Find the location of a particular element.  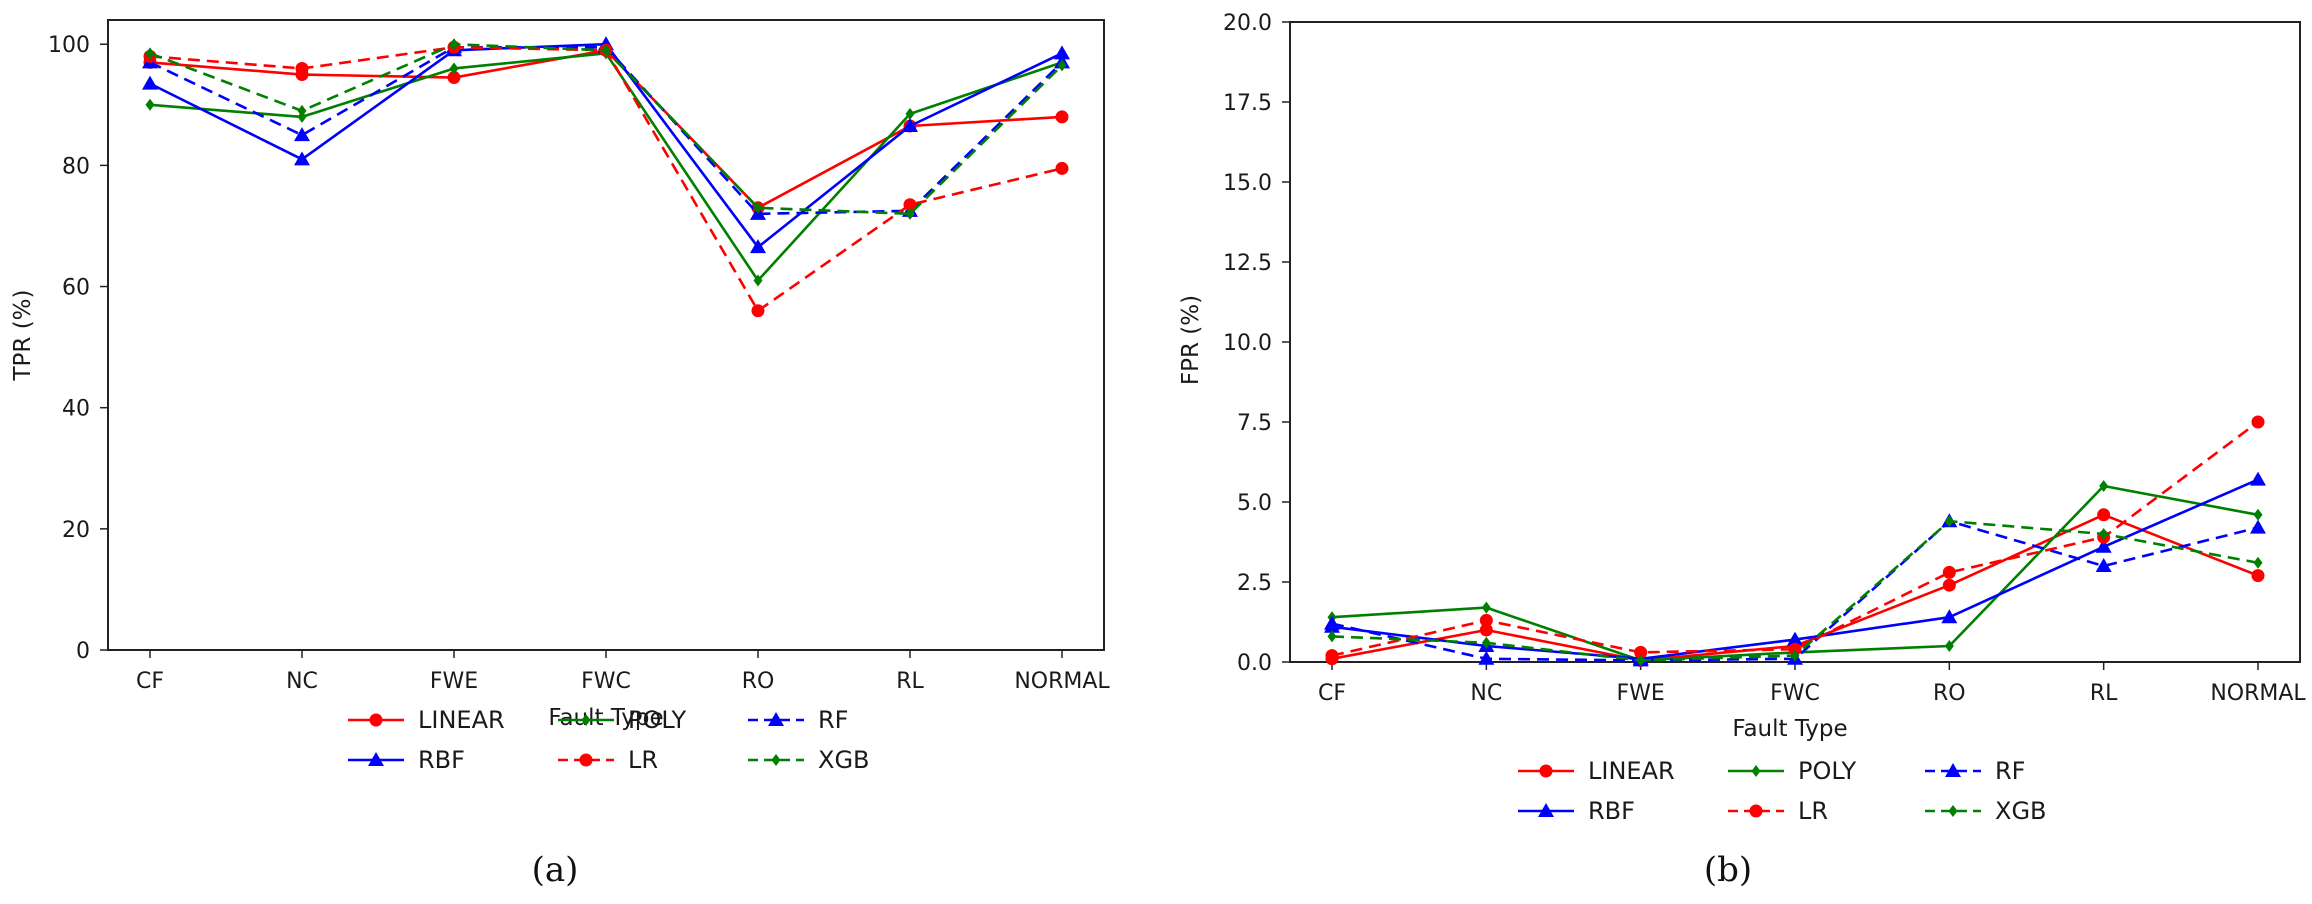

panel-a-series-lr is located at coordinates (606, 179).